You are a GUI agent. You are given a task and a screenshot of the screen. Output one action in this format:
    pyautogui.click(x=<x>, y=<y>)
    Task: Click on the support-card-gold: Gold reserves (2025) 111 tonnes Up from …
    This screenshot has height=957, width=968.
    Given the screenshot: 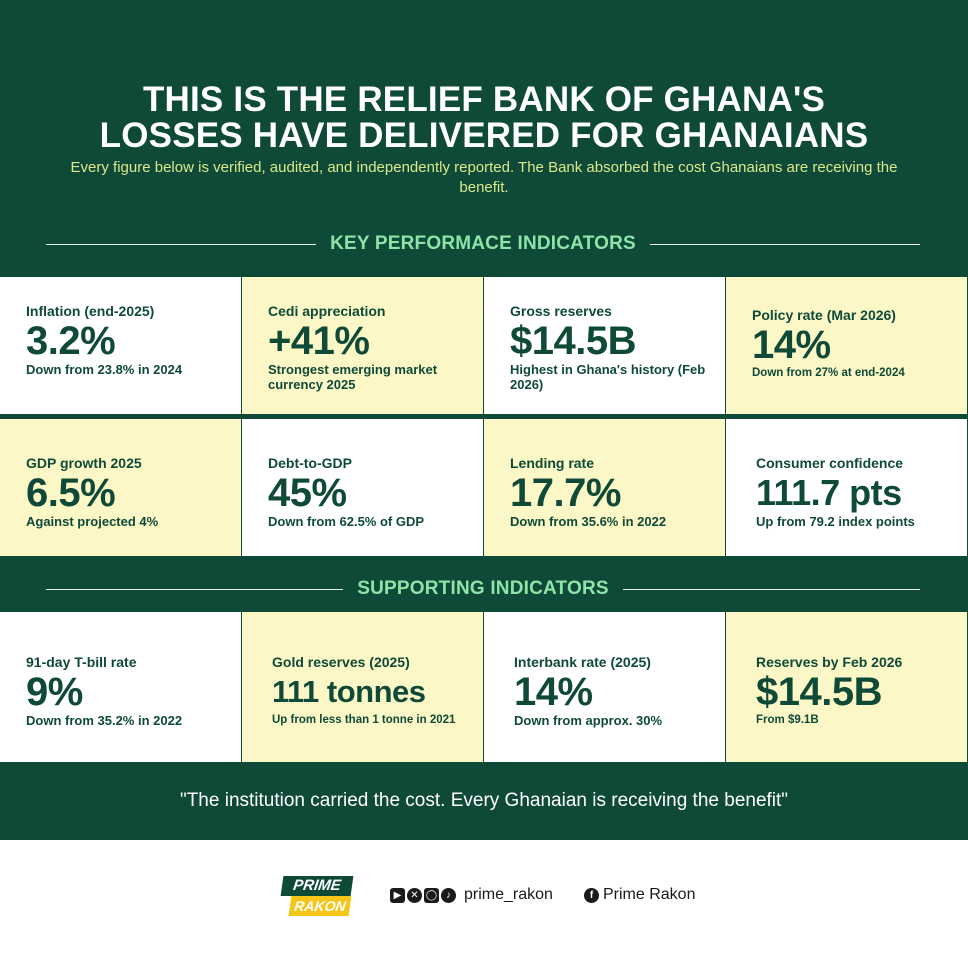 What is the action you would take?
    pyautogui.click(x=363, y=687)
    